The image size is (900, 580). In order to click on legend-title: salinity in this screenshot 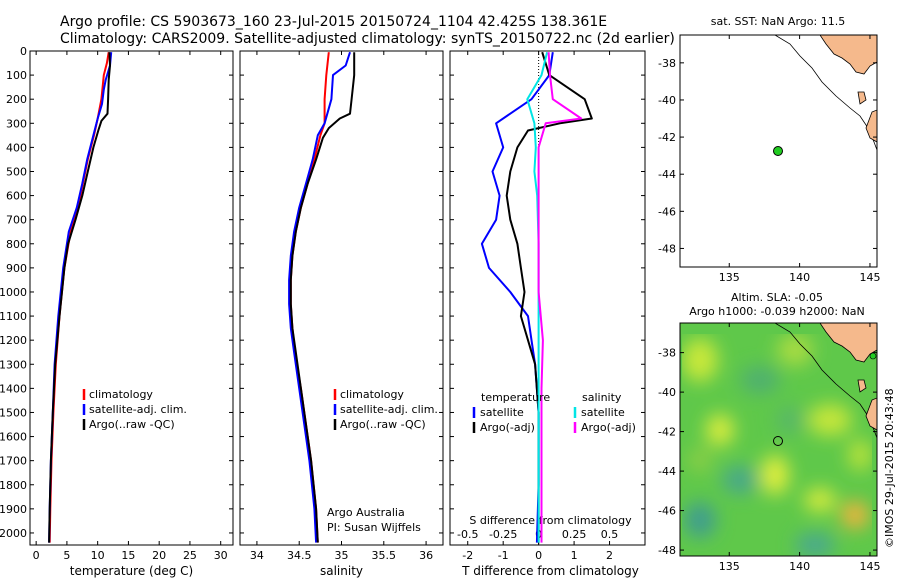, I will do `click(602, 397)`.